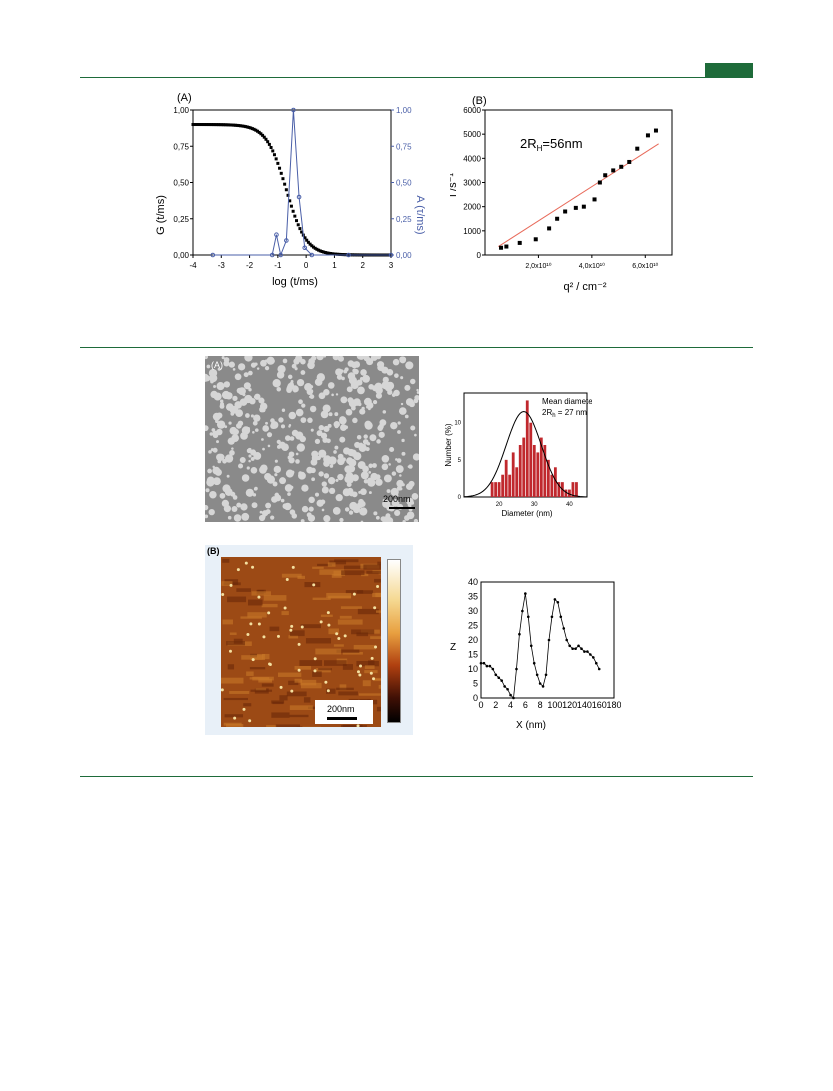  Describe the element at coordinates (584, 705) in the screenshot. I see `x-tick-label: 140` at that location.